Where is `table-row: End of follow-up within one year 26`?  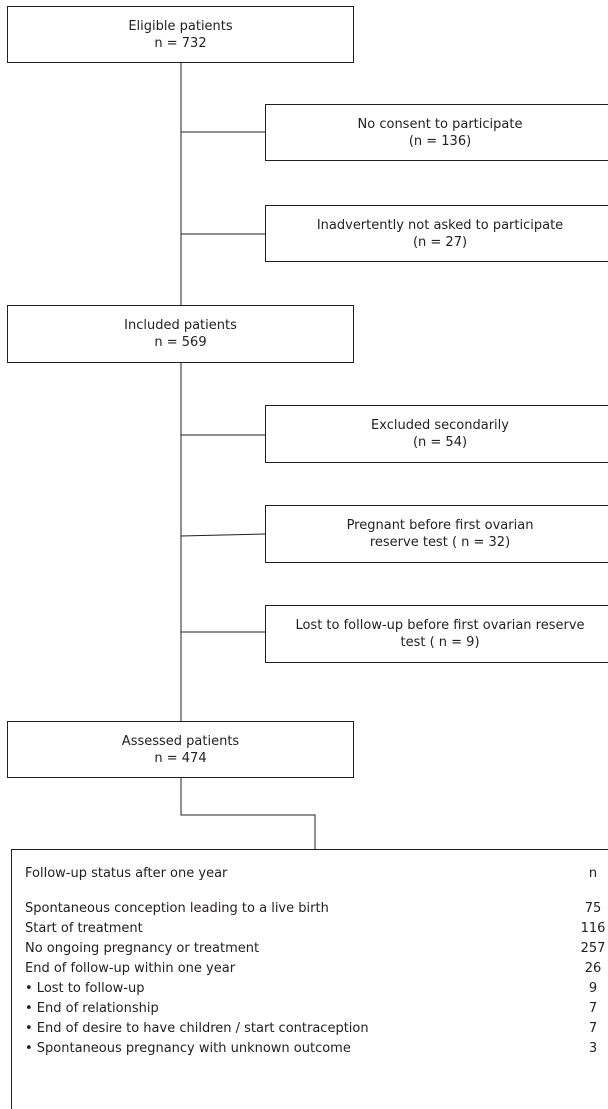
table-row: End of follow-up within one year 26 is located at coordinates (316, 968).